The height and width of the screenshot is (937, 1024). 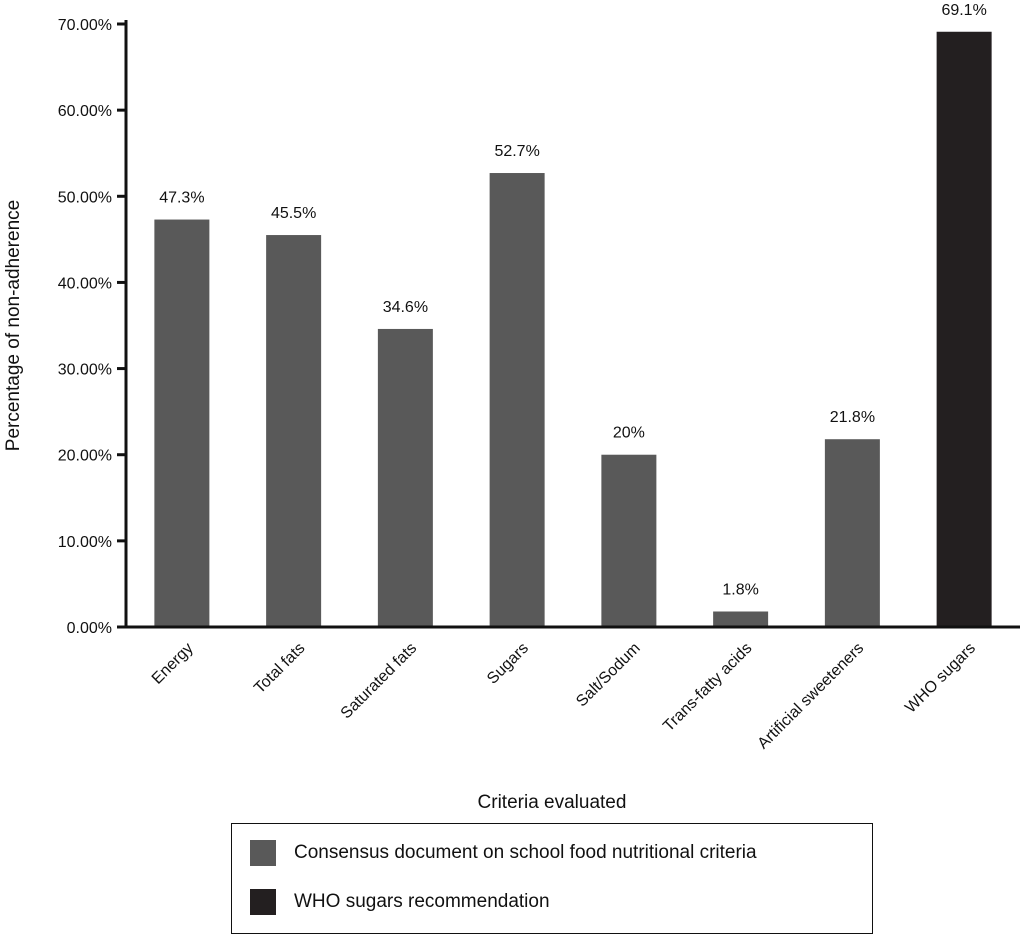 I want to click on x-tick-label: Total fats, so click(x=279, y=668).